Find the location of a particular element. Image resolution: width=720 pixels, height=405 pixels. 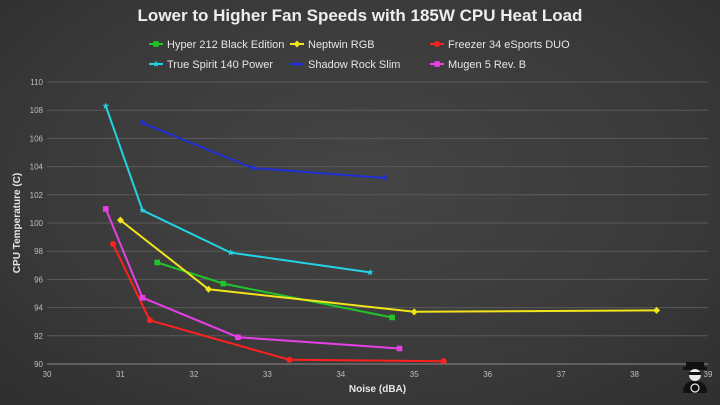

y-tick-label: 96 is located at coordinates (38, 279).